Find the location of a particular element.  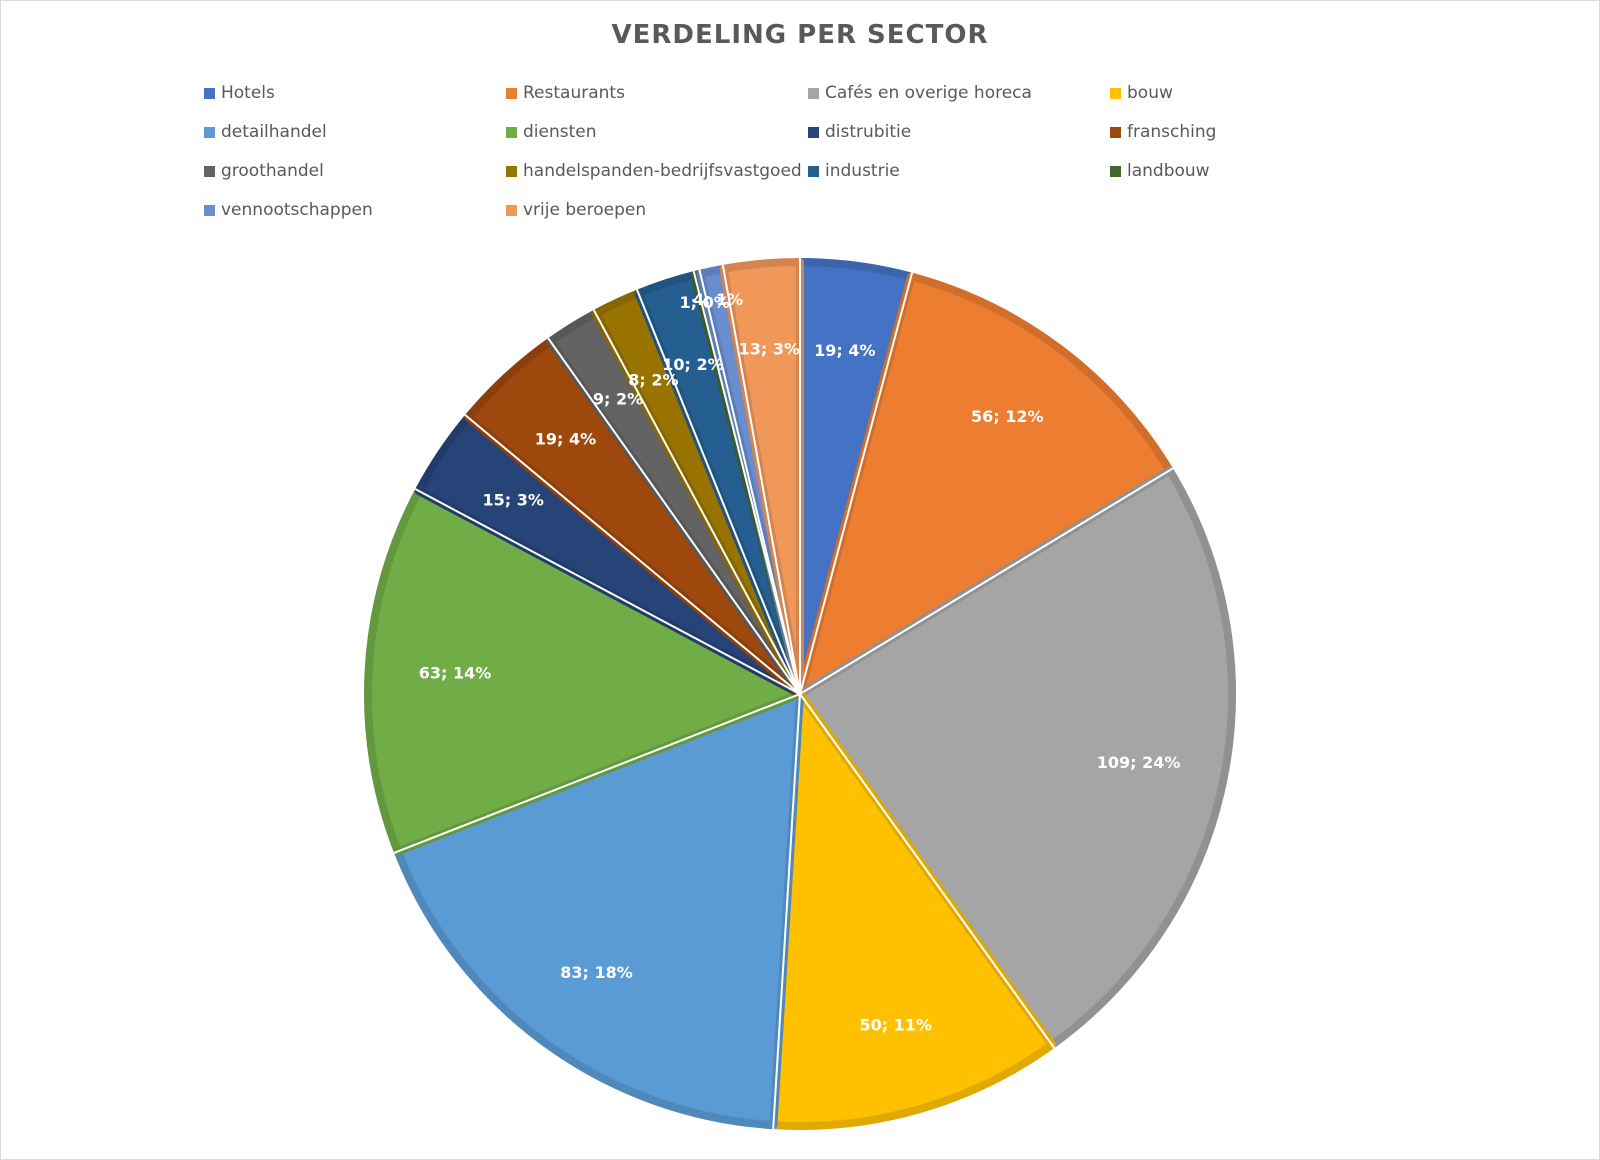

legend-label: Restaurants is located at coordinates (574, 93).